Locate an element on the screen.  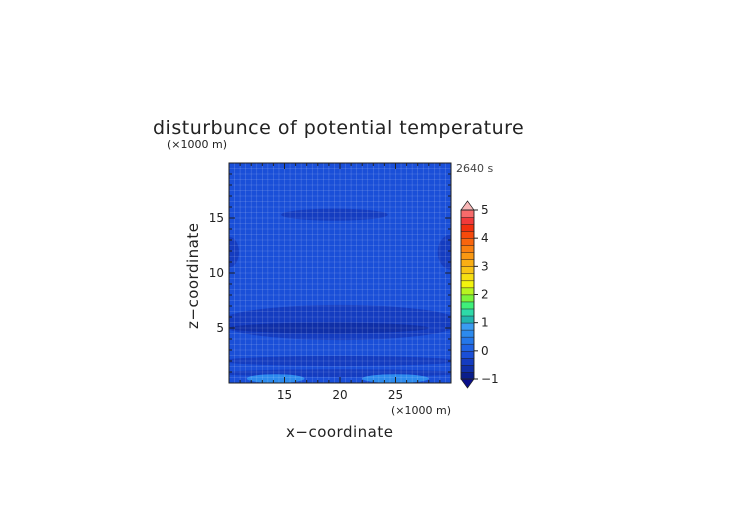
colorbar-under-triangle is located at coordinates (467, 383).